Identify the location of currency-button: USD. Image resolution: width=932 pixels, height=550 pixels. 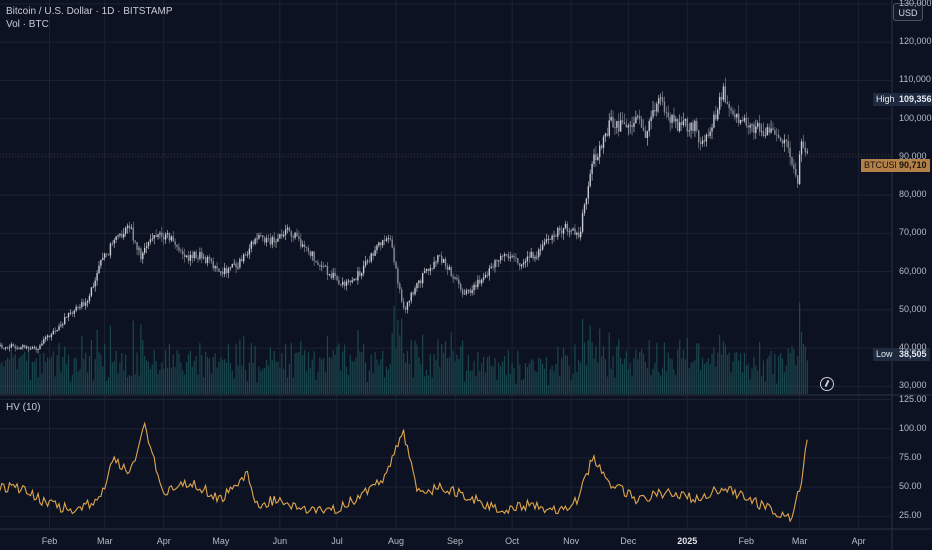
(908, 12).